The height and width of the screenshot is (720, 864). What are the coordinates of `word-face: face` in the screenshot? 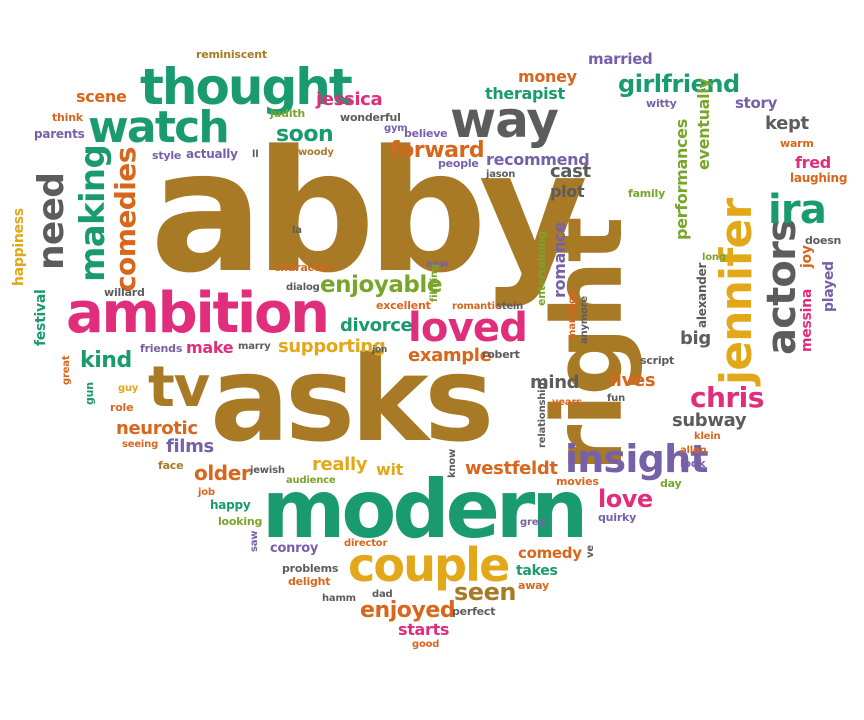 It's located at (171, 465).